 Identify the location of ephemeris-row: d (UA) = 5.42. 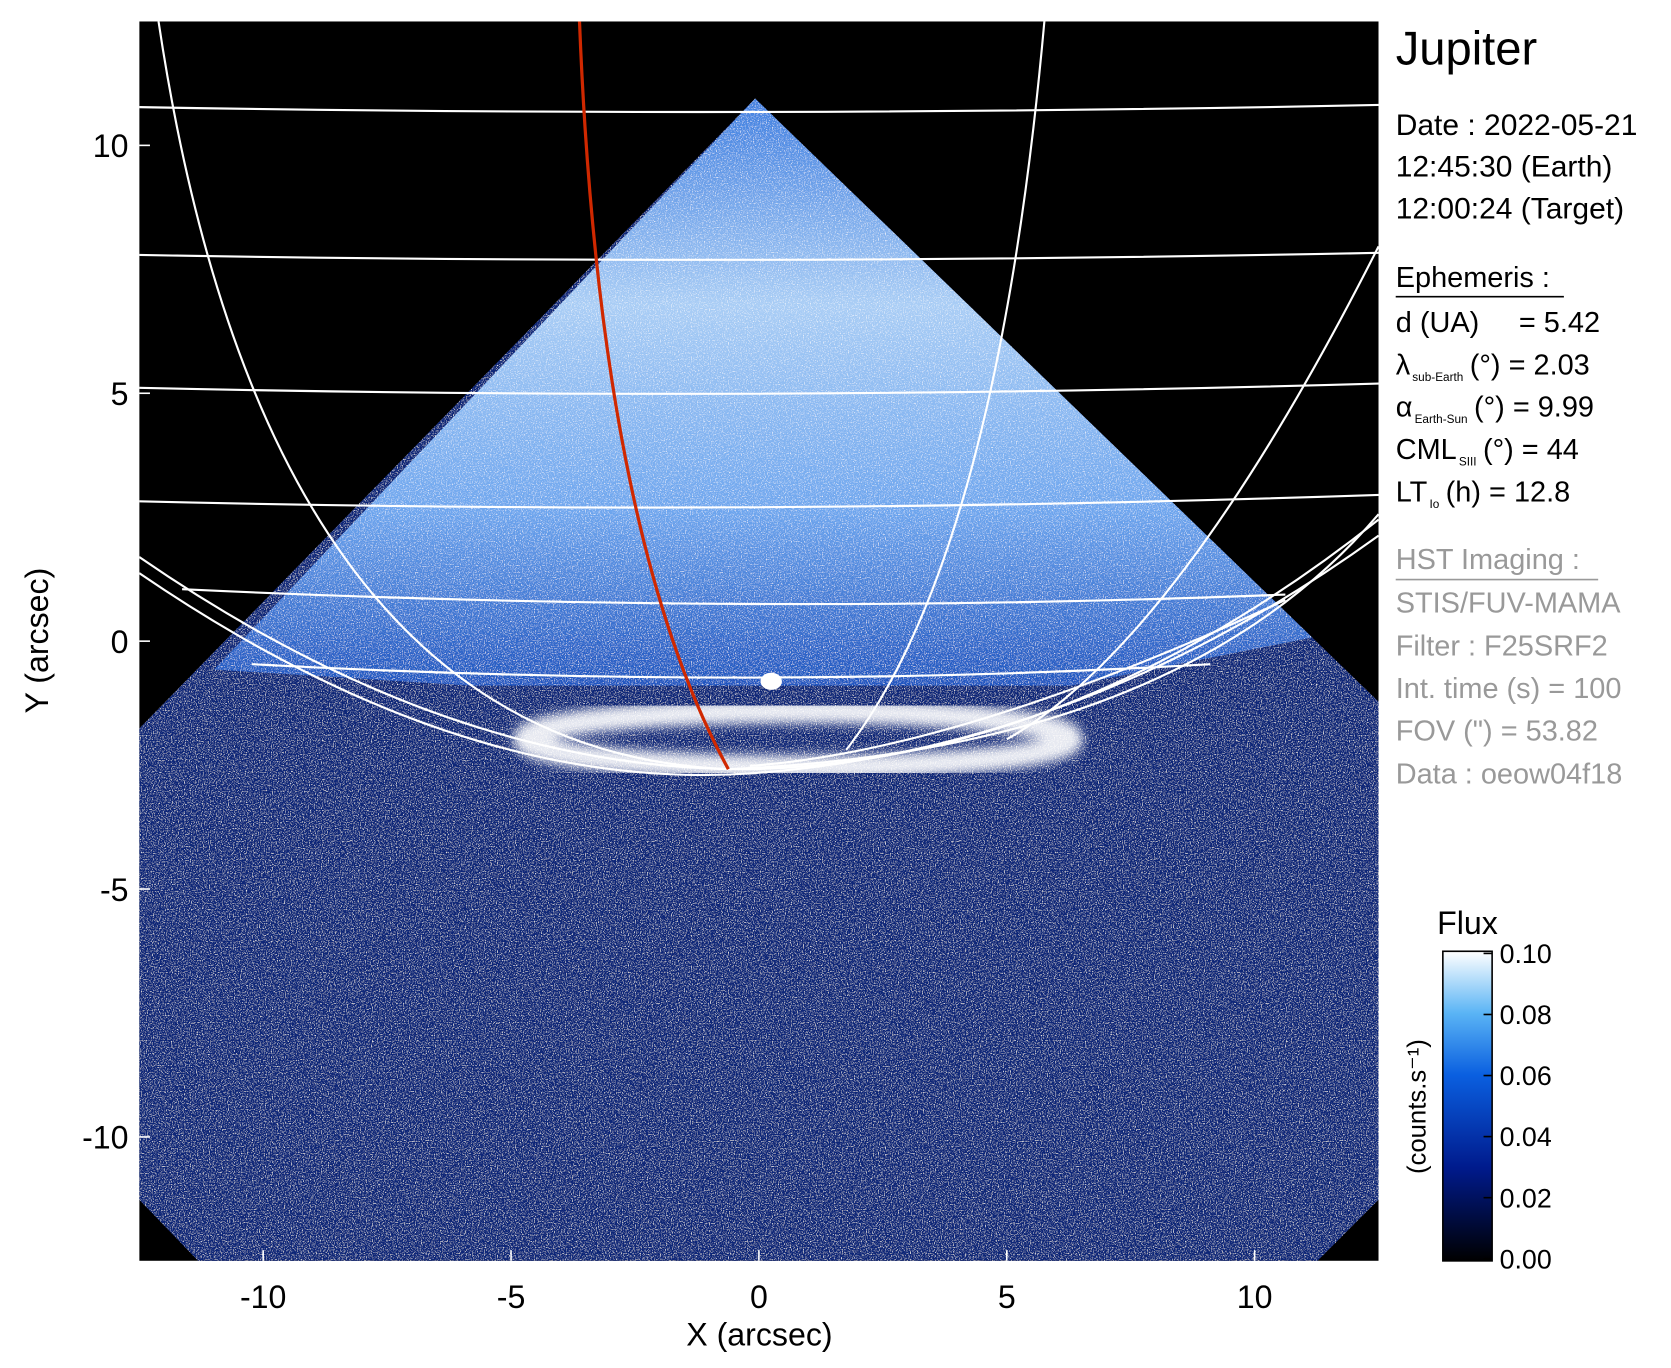
(1498, 323).